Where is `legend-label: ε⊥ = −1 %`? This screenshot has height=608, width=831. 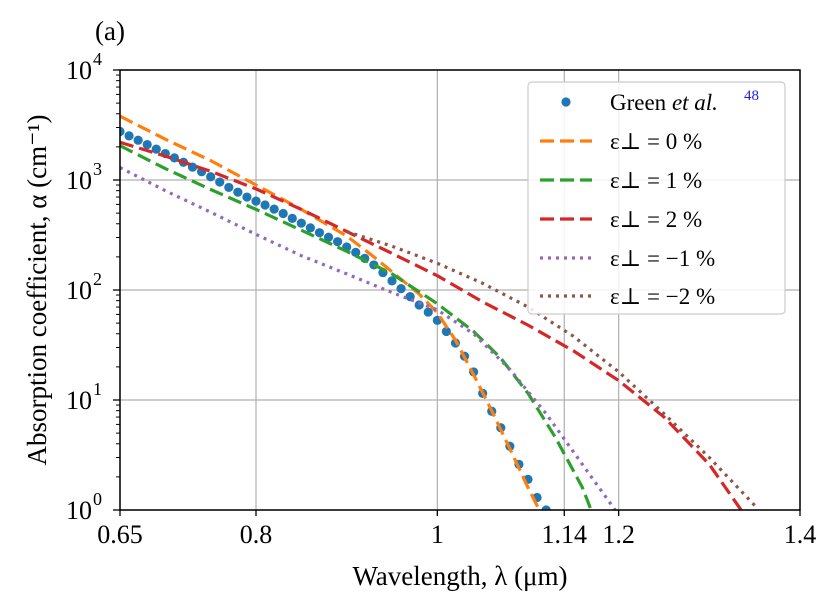 legend-label: ε⊥ = −1 % is located at coordinates (662, 258).